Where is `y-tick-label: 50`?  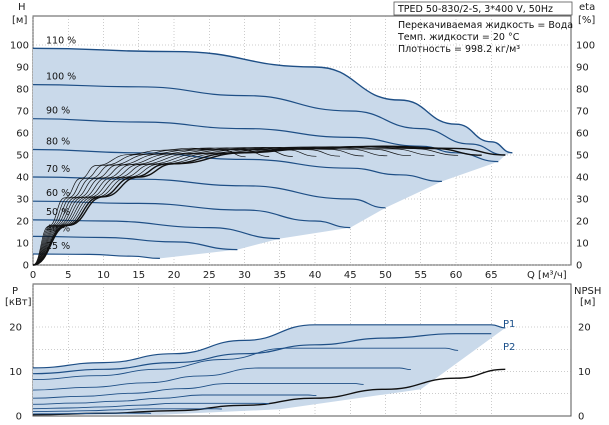 y-tick-label: 50 is located at coordinates (22, 156).